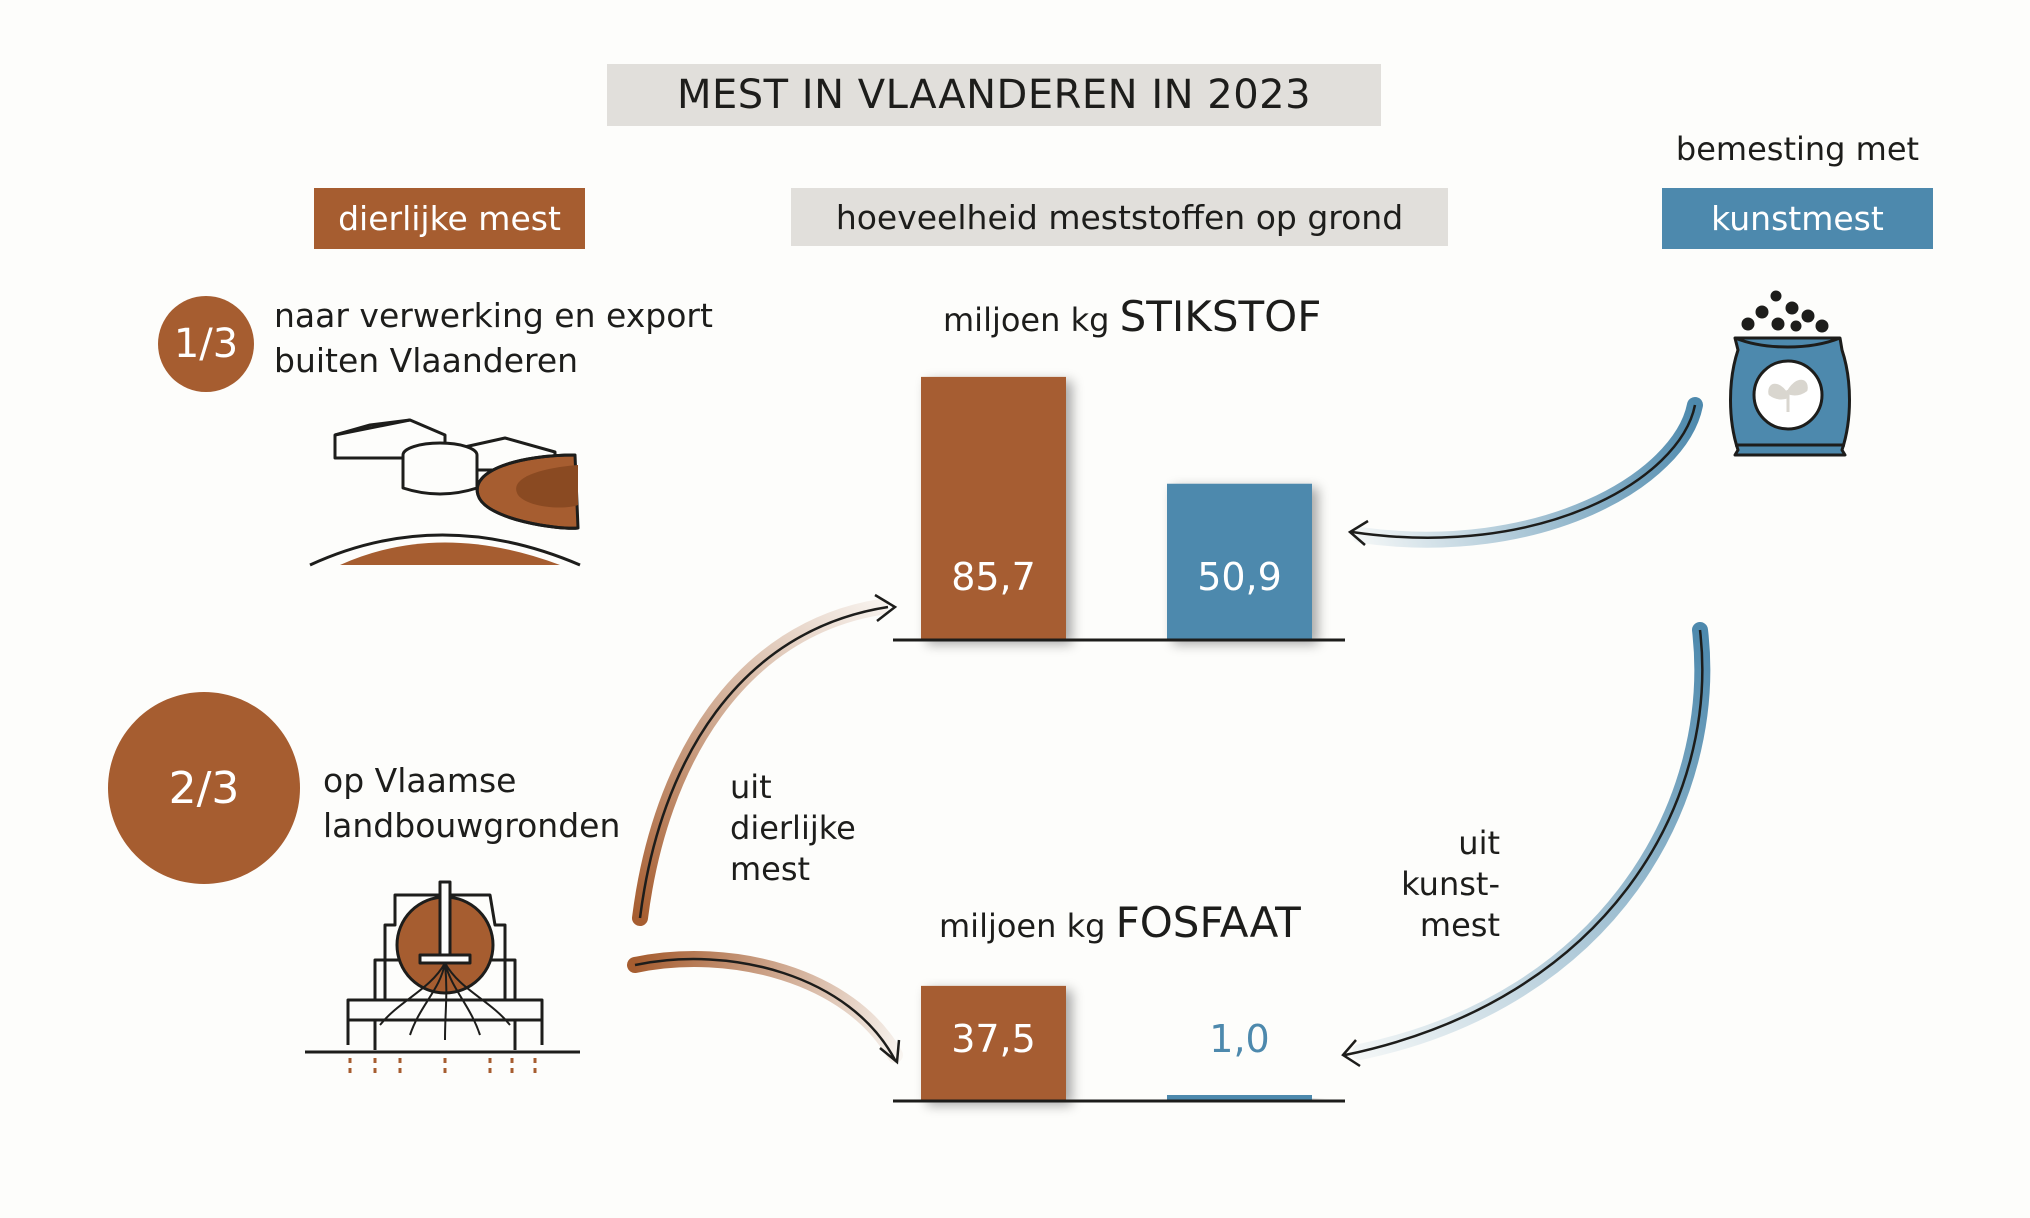 The width and height of the screenshot is (2030, 1218). Describe the element at coordinates (1239, 577) in the screenshot. I see `nitrogen-value-label-mineral-fertilizer: 50,9` at that location.